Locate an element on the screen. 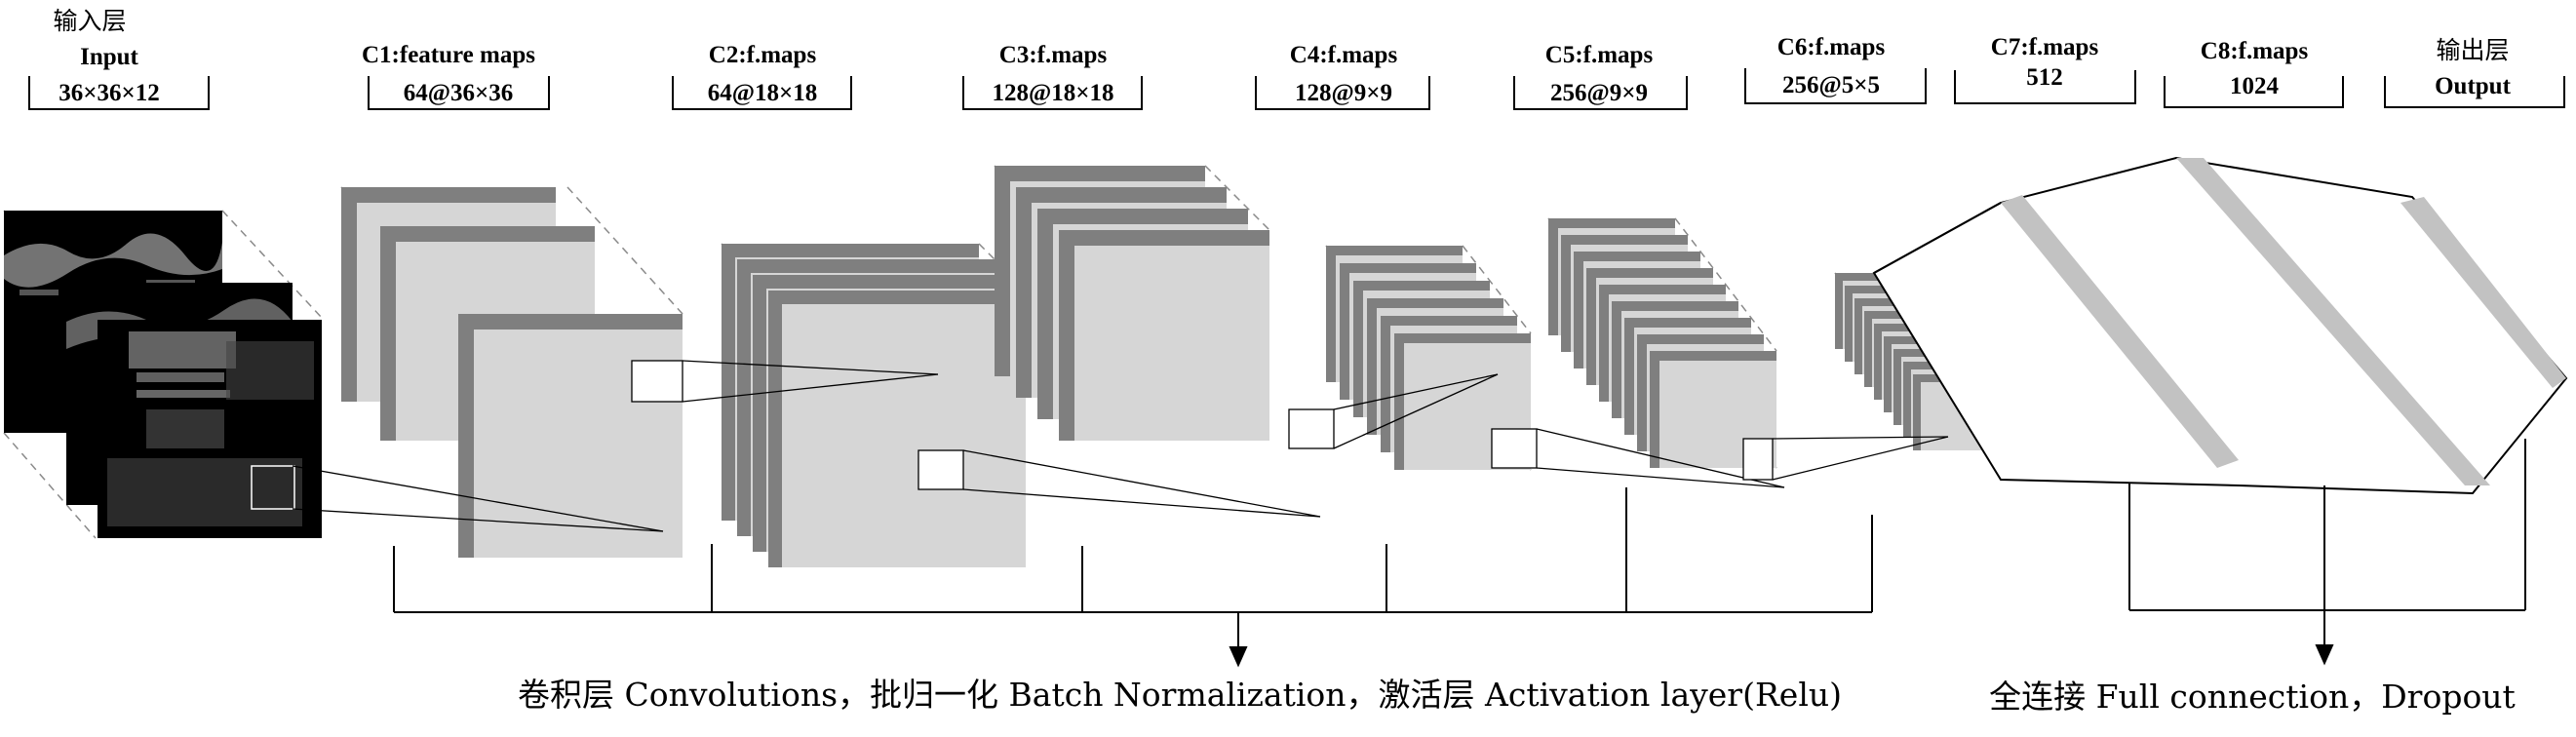  input-stack is located at coordinates (163, 374).